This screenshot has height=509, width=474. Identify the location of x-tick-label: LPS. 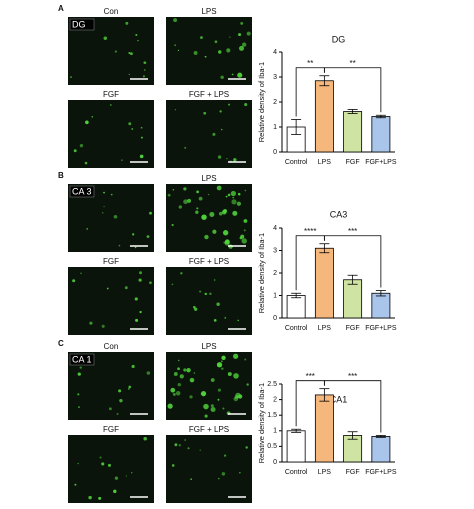
(325, 162).